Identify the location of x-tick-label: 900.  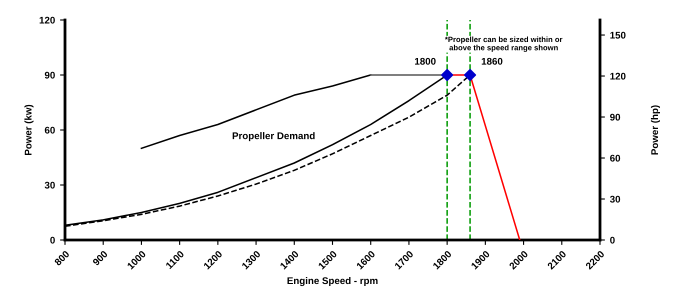
(100, 258).